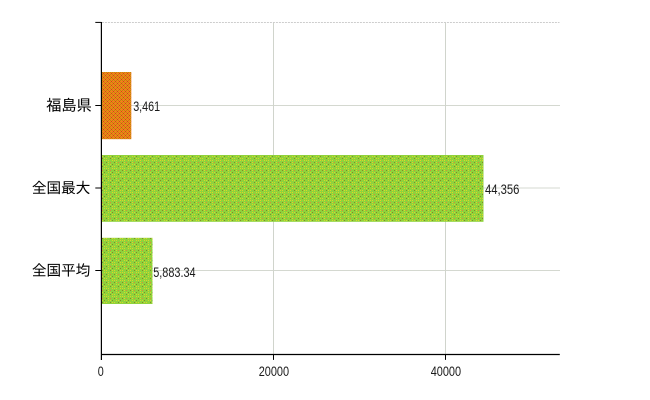 The width and height of the screenshot is (650, 400). Describe the element at coordinates (502, 190) in the screenshot. I see `svg-text: 44,356` at that location.